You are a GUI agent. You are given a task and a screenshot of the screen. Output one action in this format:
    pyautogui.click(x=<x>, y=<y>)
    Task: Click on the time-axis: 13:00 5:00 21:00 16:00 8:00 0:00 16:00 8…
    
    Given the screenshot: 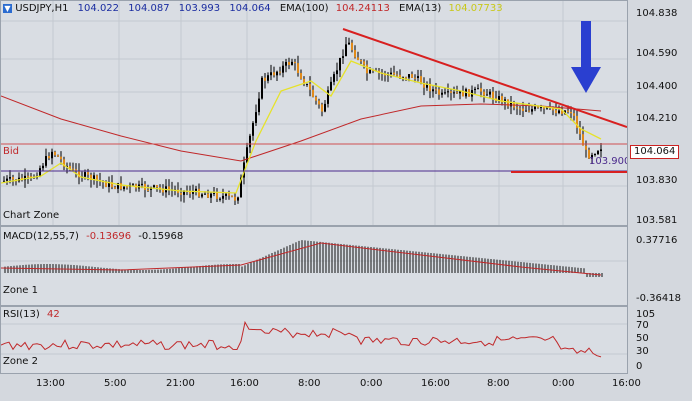 What is the action you would take?
    pyautogui.click(x=346, y=387)
    